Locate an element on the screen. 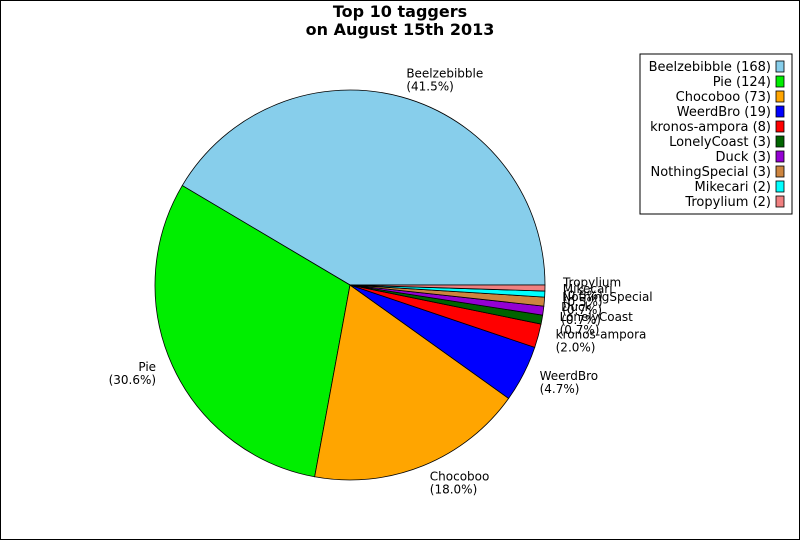 The image size is (800, 540). slice-label-kronos-ampora: kronos-ampora (2.0%) is located at coordinates (601, 341).